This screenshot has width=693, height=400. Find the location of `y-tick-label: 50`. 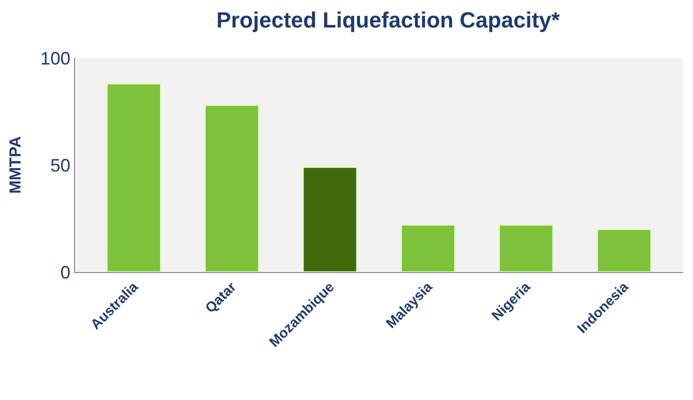

y-tick-label: 50 is located at coordinates (60, 165).